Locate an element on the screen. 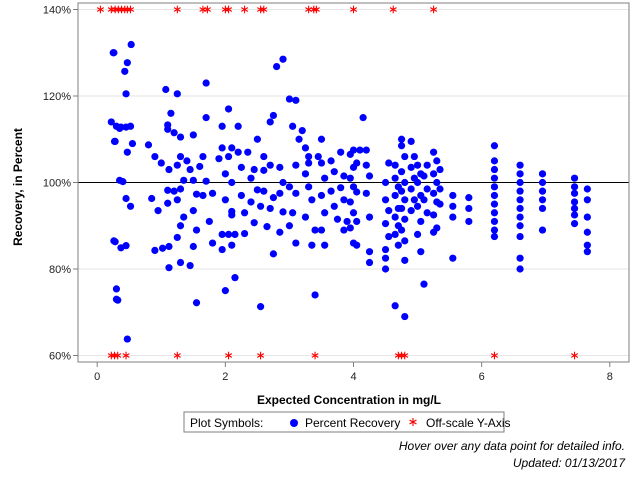  x-tick-label: 4 is located at coordinates (353, 377).